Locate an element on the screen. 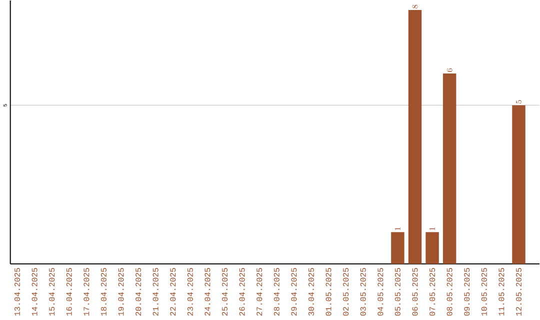 This screenshot has width=540, height=320. x-tick-label: 21.04.2025 is located at coordinates (155, 292).